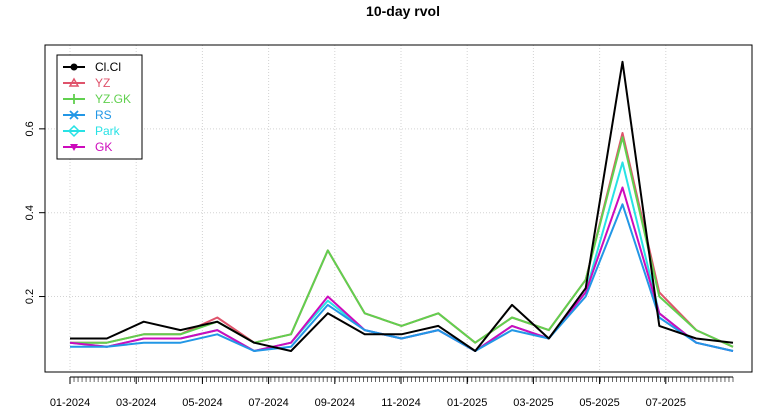  I want to click on legend-label: RS, so click(103, 115).